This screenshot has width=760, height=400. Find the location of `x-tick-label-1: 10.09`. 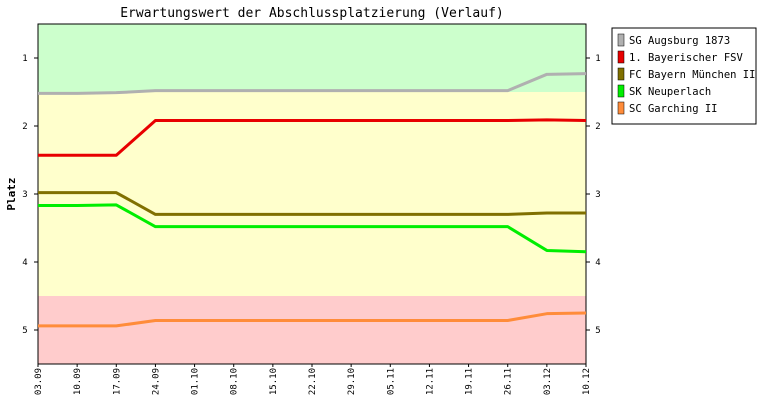

x-tick-label-1: 10.09 is located at coordinates (78, 381).